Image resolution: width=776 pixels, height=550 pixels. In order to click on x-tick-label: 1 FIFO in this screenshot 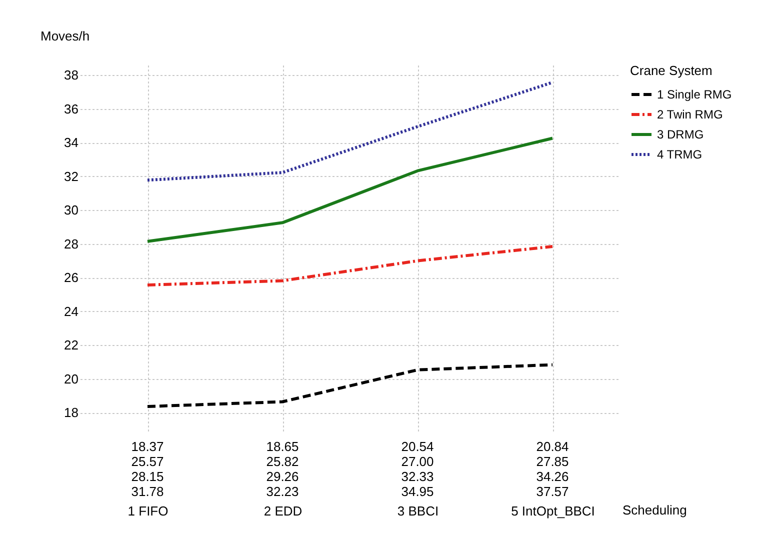, I will do `click(148, 511)`.